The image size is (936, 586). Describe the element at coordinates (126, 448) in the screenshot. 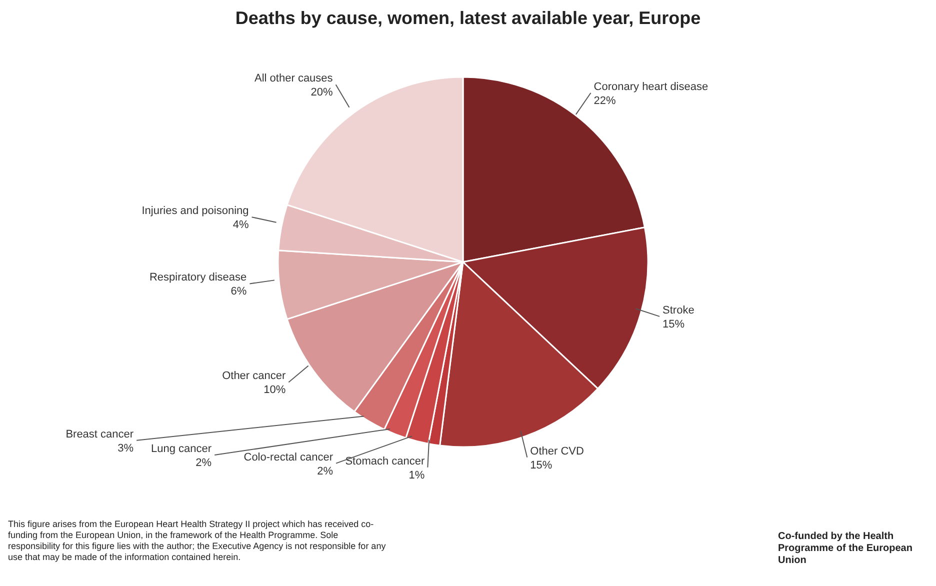

I see `data-label: 3%` at that location.